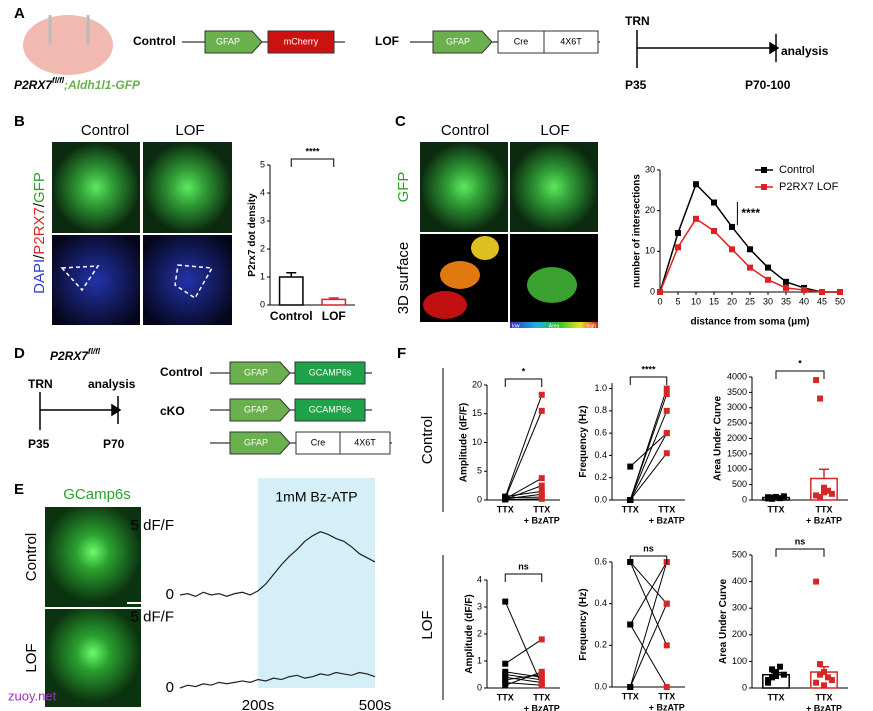 This screenshot has width=873, height=711. I want to click on y-tick-label: 400, so click(739, 581).